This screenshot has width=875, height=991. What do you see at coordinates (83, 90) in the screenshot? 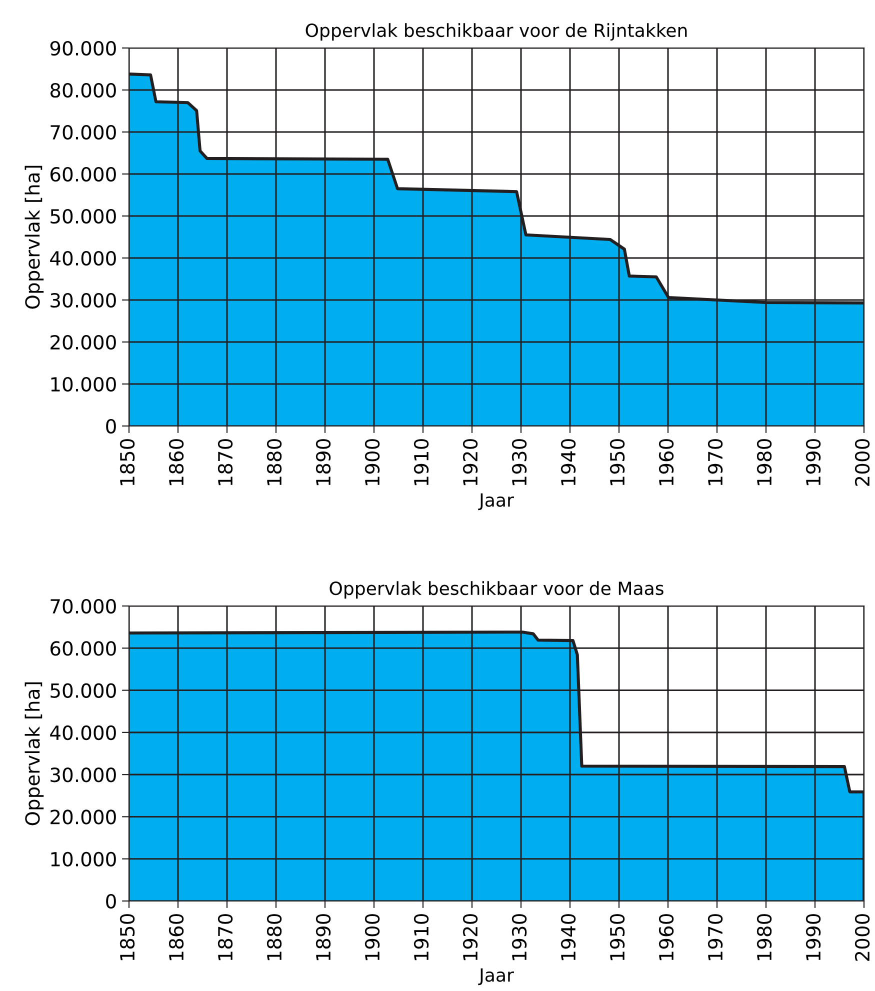
I see `y-tick-label: 80.000` at bounding box center [83, 90].